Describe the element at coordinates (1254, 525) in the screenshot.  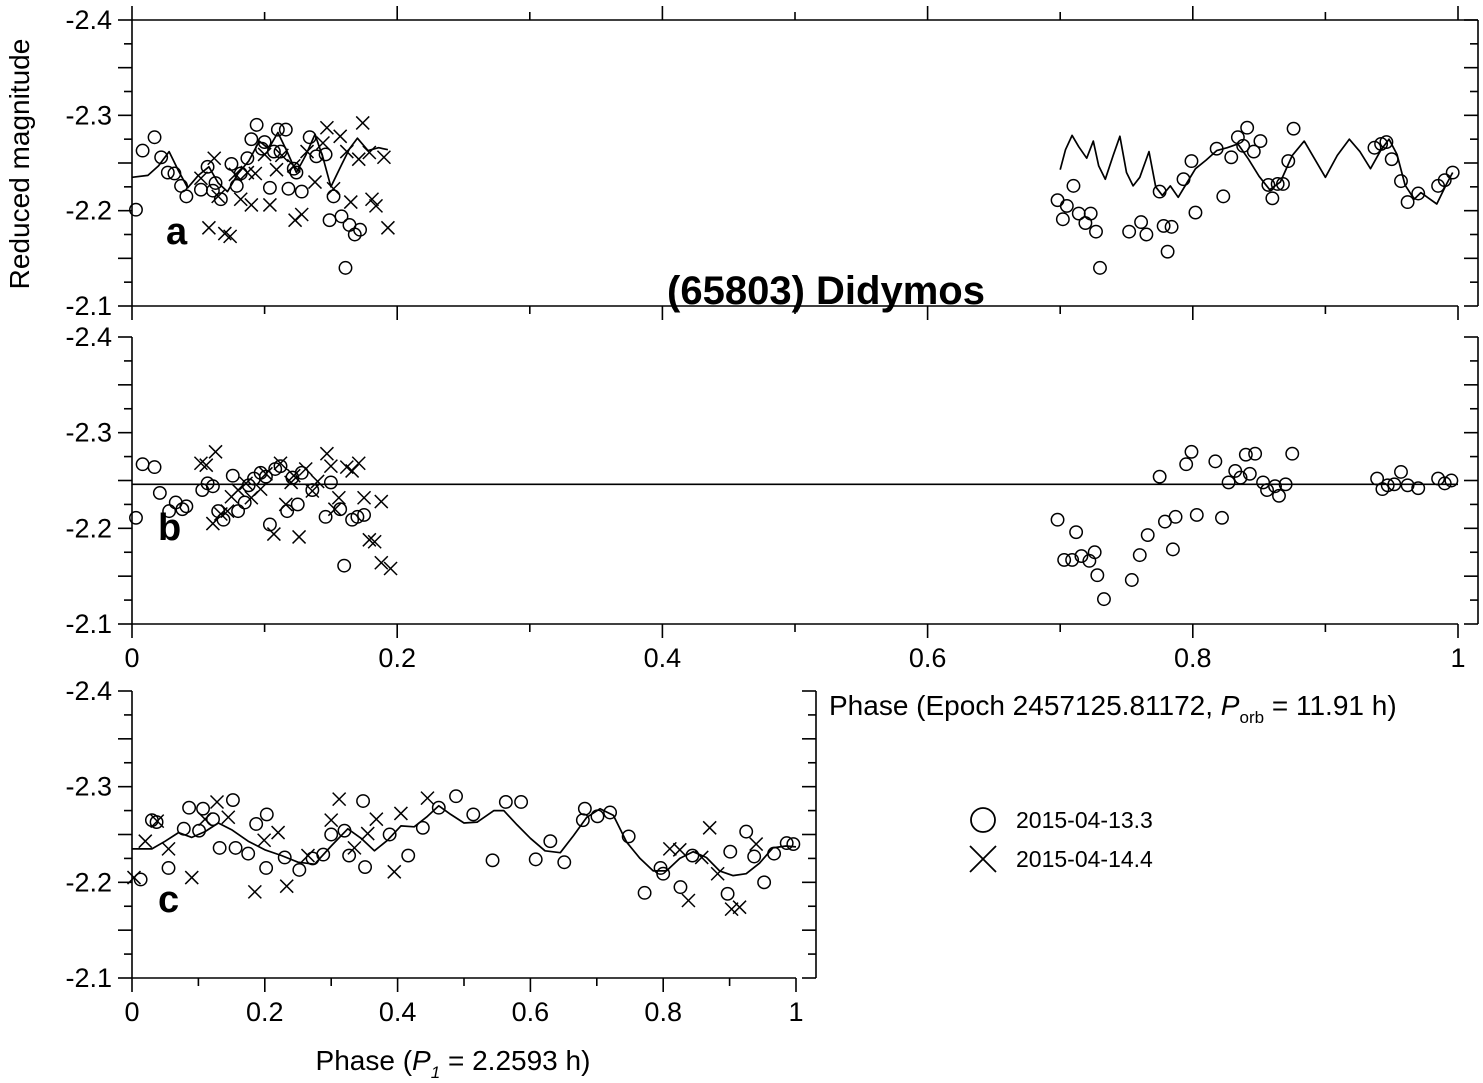
I see `series-b-3-circle` at that location.